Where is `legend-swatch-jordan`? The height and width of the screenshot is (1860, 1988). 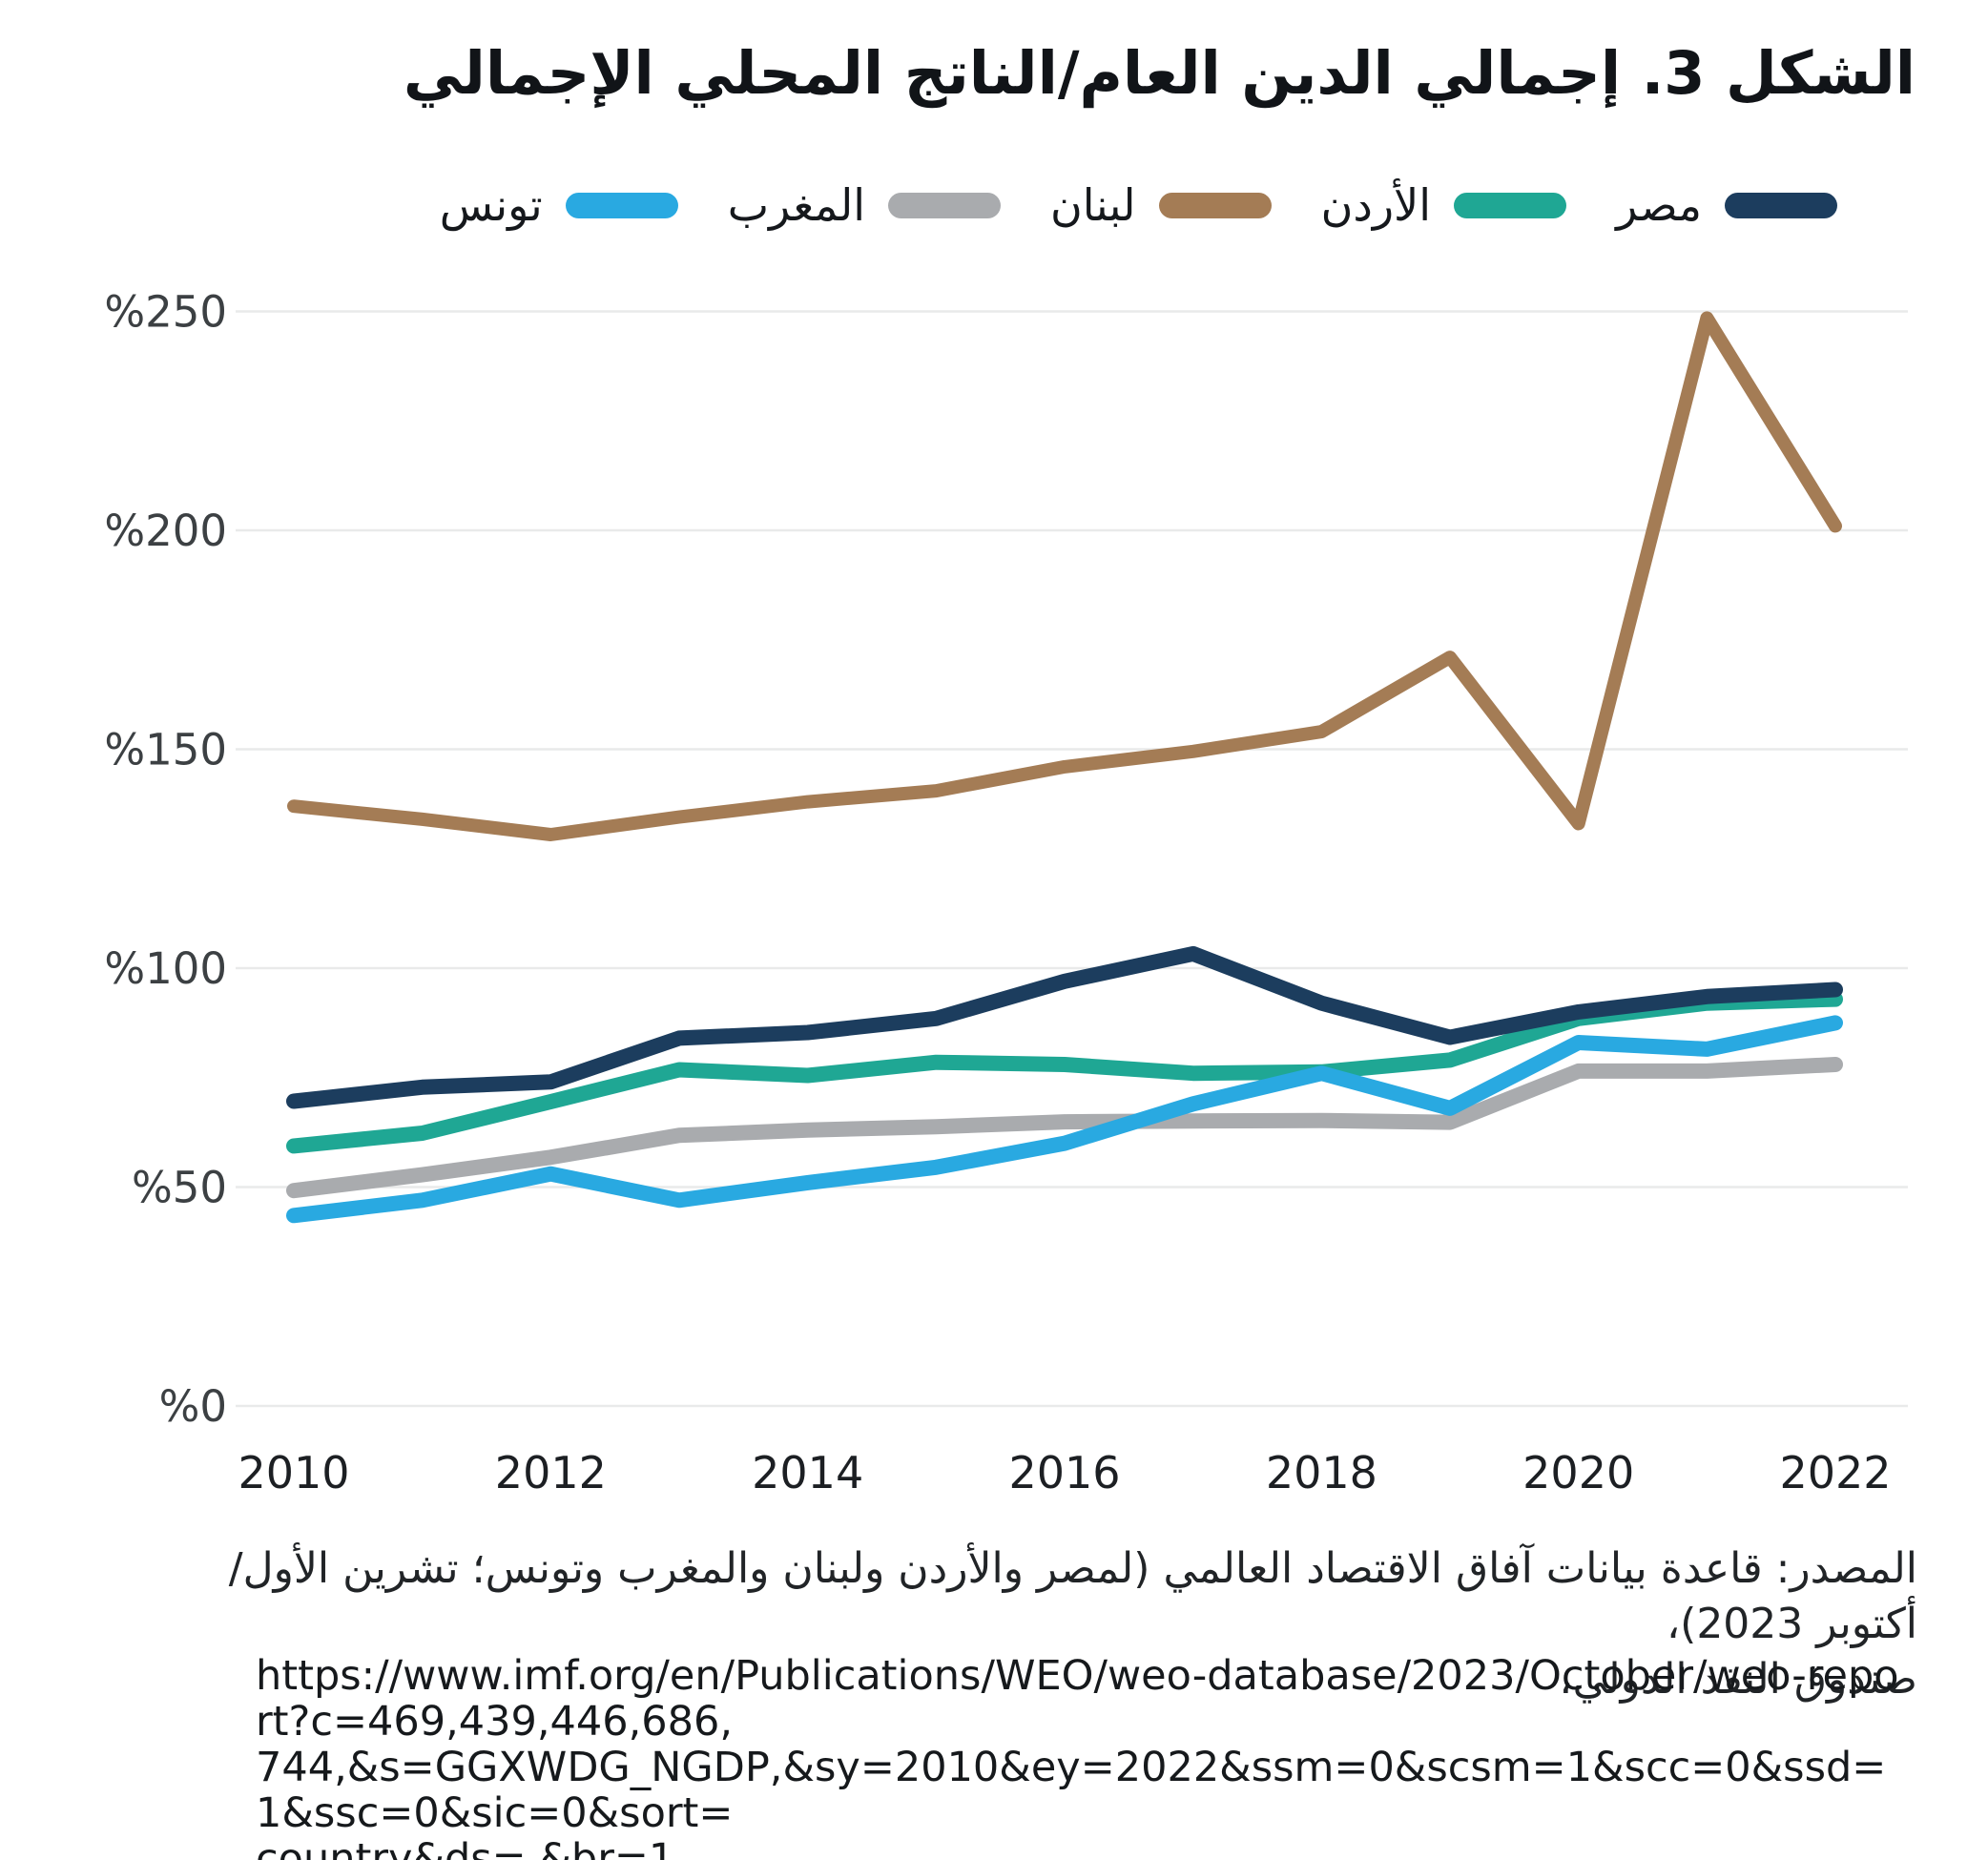 legend-swatch-jordan is located at coordinates (1511, 205).